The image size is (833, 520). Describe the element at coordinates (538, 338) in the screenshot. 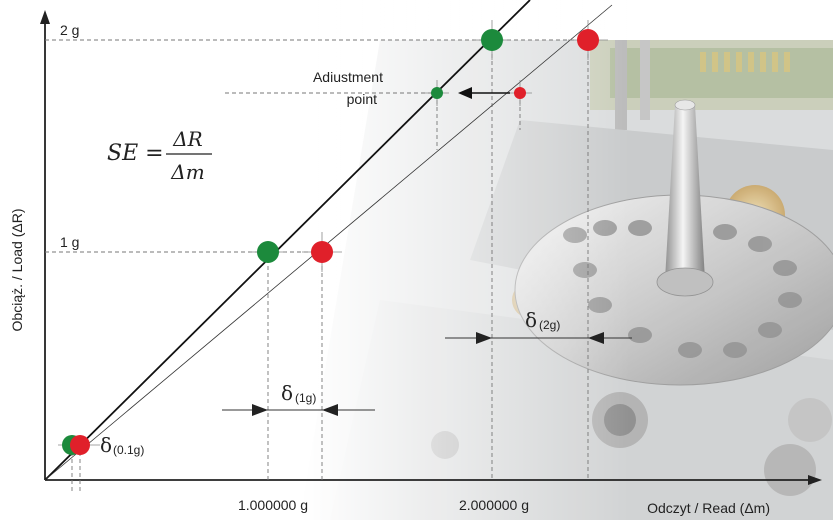

I see `delta-2g-marker` at that location.